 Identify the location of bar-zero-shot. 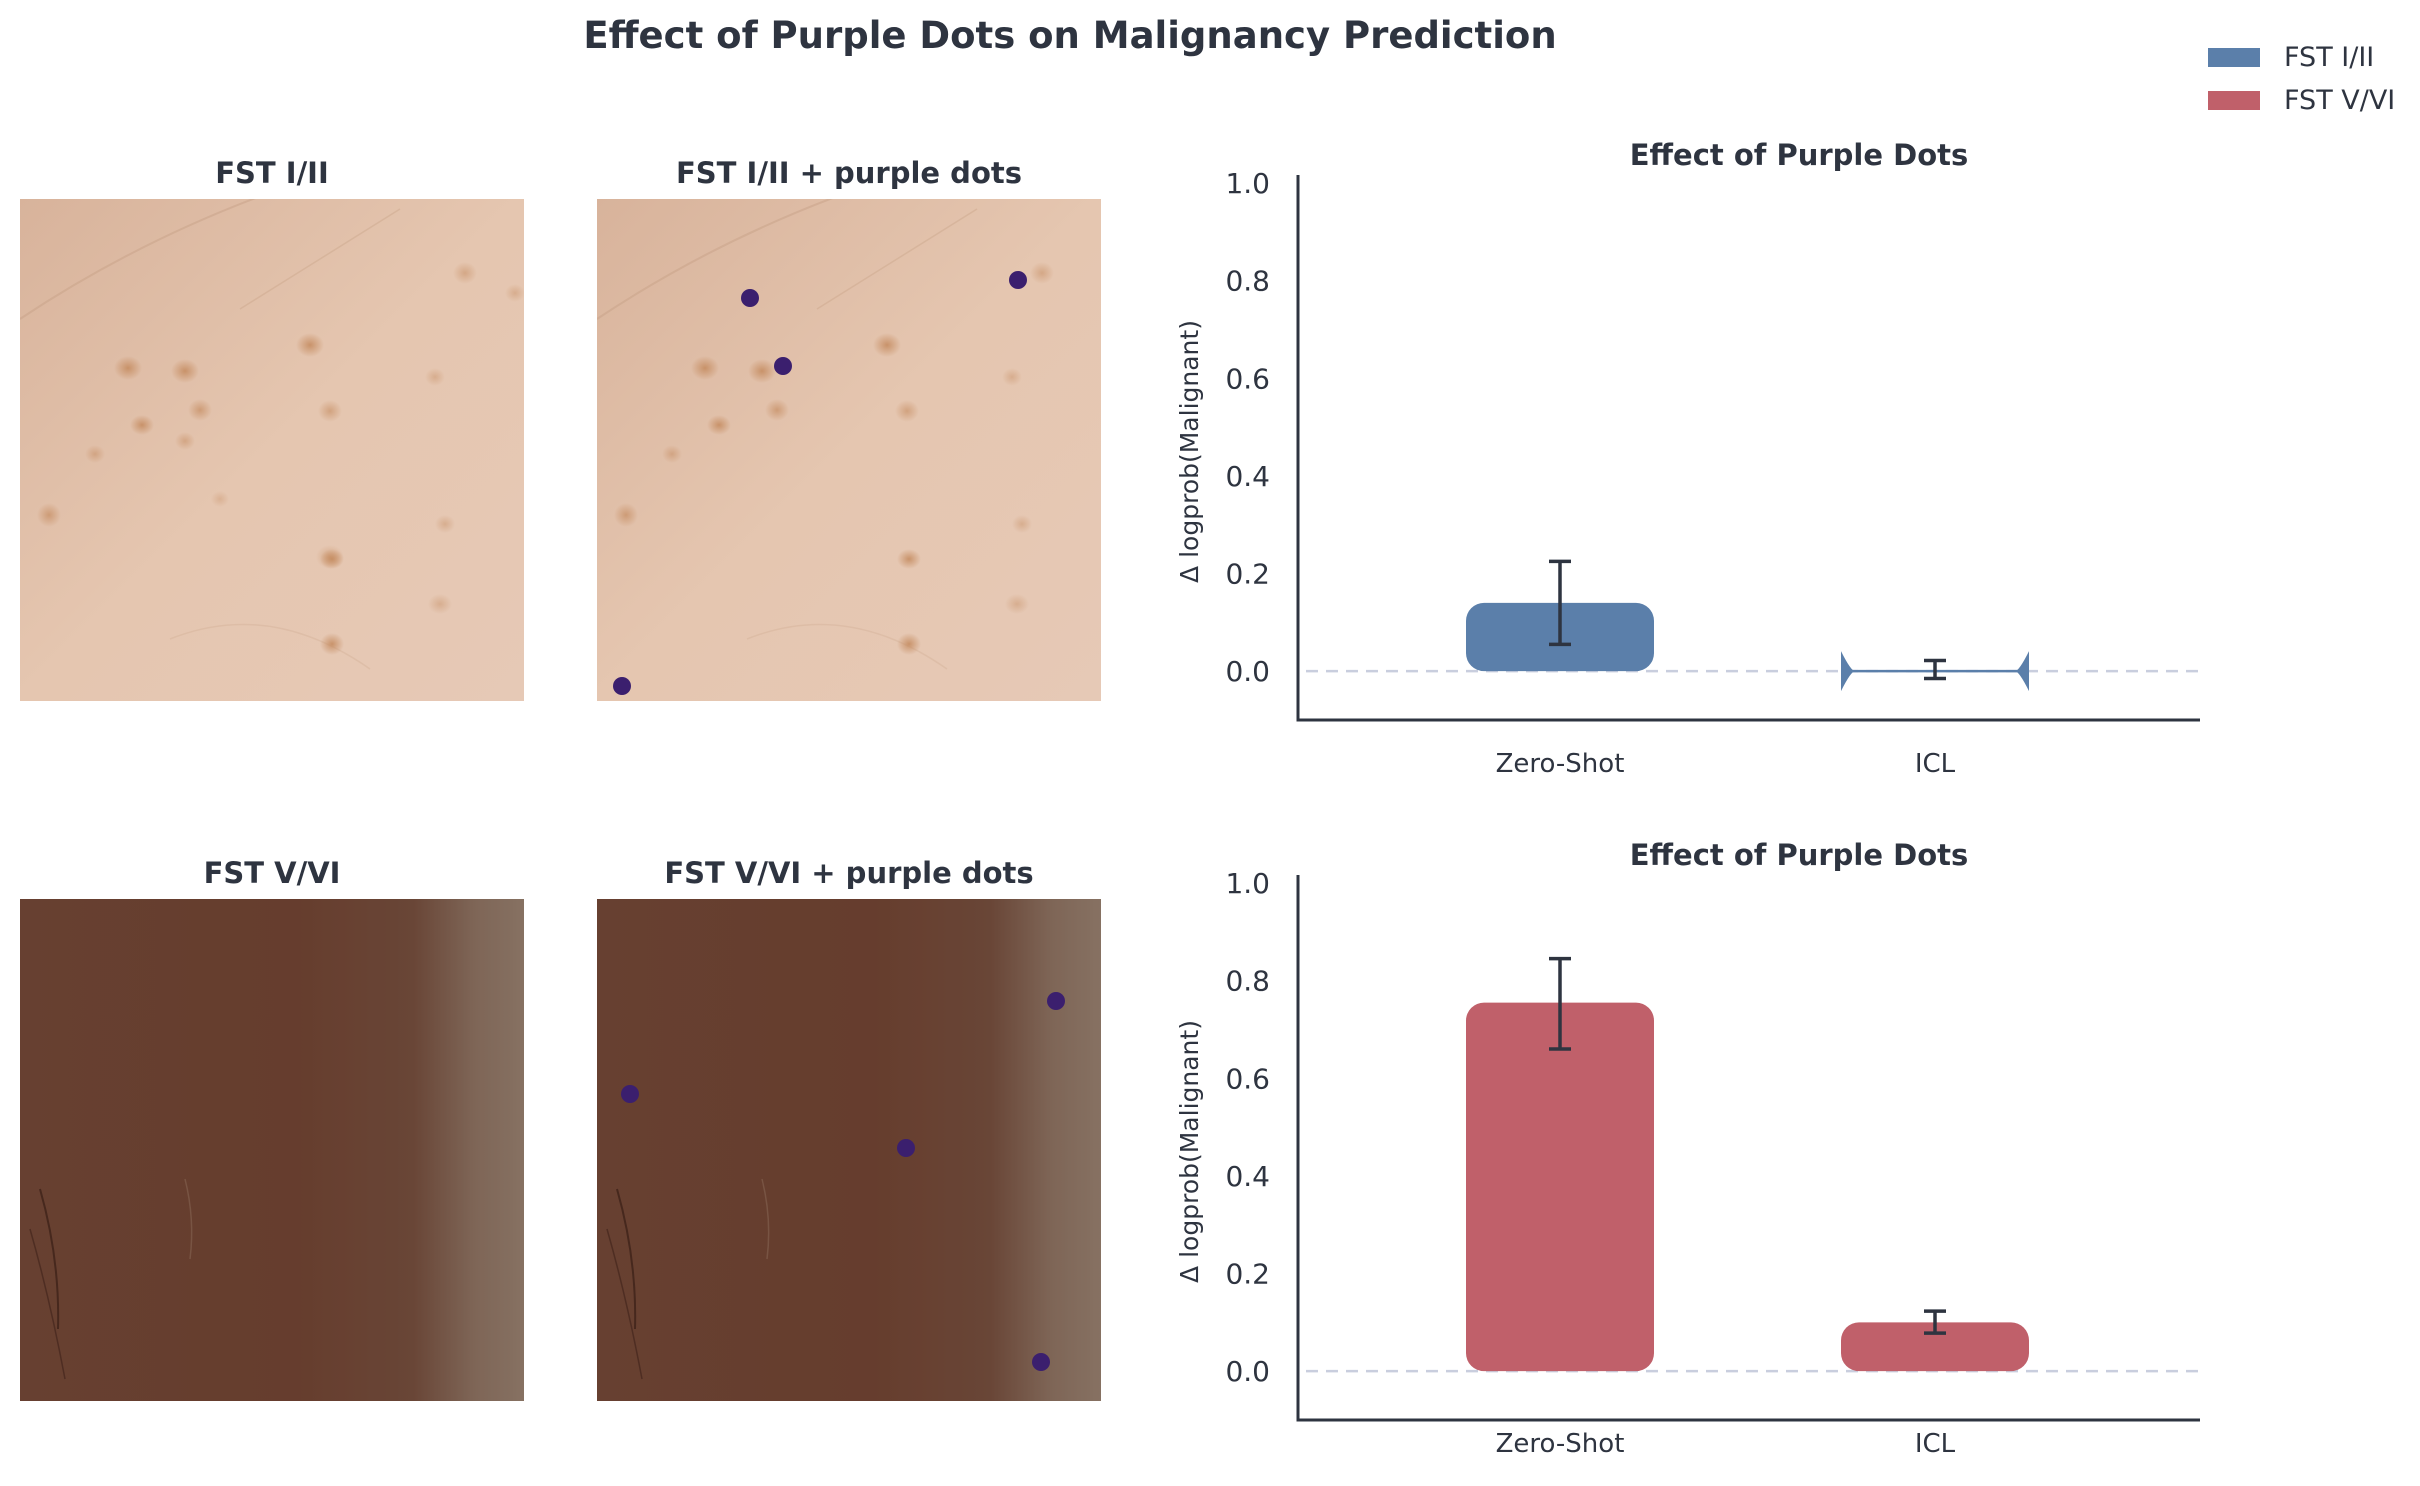
(1560, 1187).